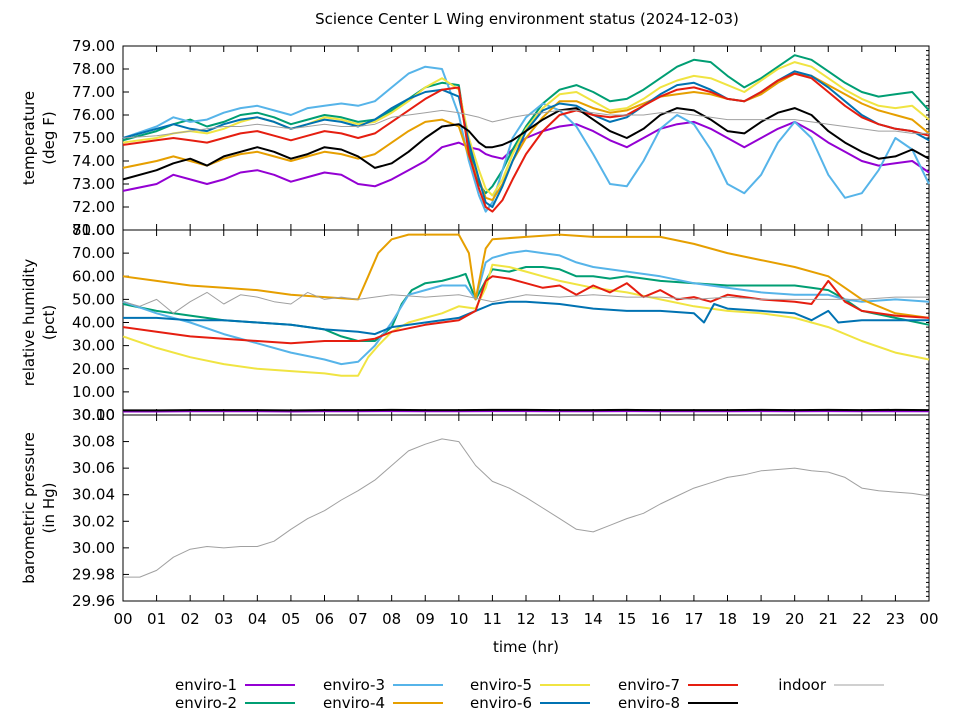 The image size is (960, 720). I want to click on temperature-ytick-label: 75.00, so click(93, 138).